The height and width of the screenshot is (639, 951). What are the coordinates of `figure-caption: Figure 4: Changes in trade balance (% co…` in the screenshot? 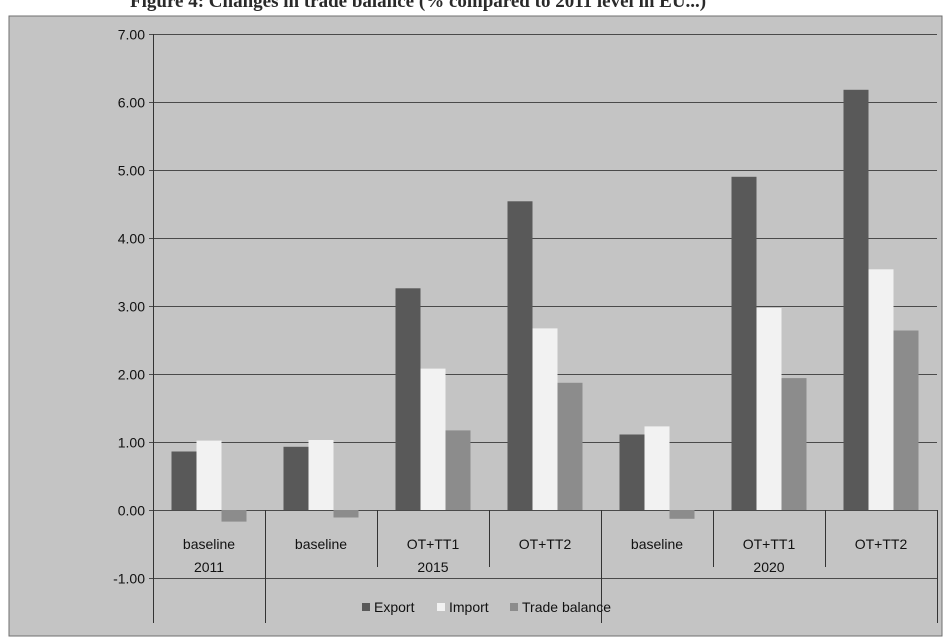 It's located at (475, 8).